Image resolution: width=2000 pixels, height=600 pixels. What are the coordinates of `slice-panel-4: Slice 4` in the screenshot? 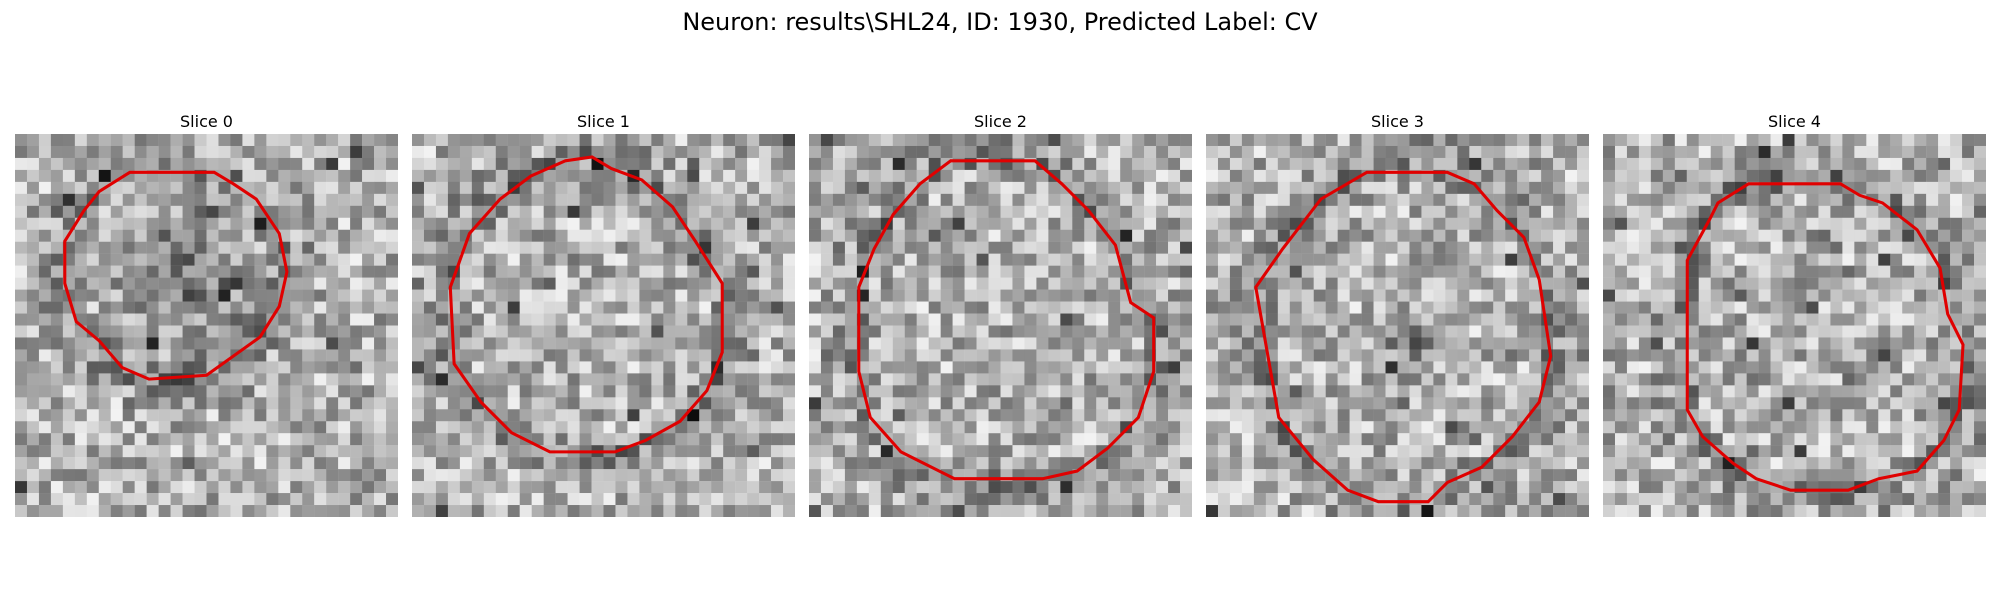 It's located at (1794, 313).